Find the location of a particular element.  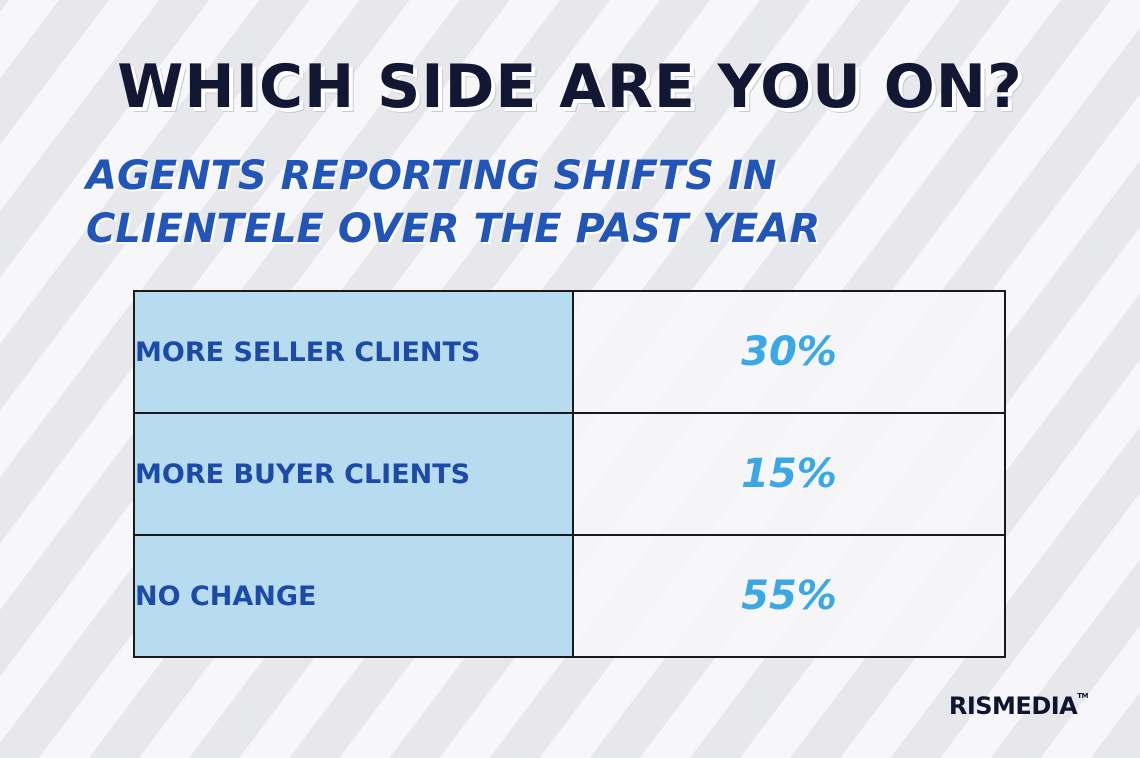

subtitle-line-1: AGENTS REPORTING SHIFTS IN is located at coordinates (431, 176).